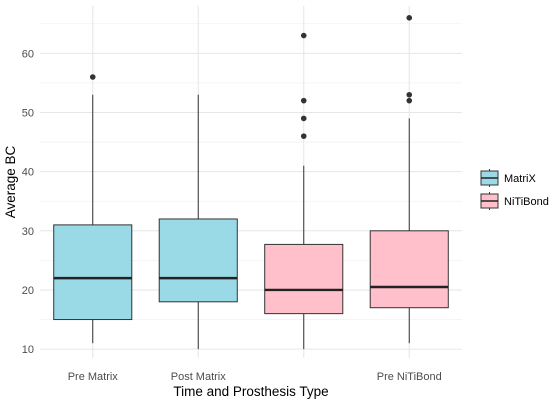  Describe the element at coordinates (28, 350) in the screenshot. I see `y-tick-label: 10` at that location.